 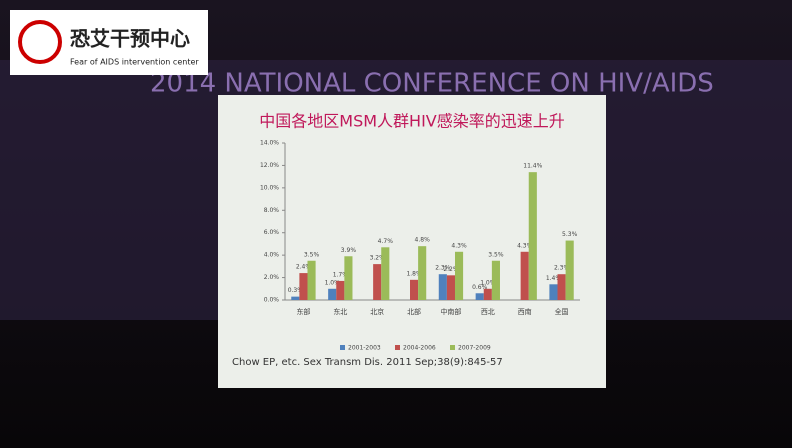 What do you see at coordinates (296, 290) in the screenshot?
I see `value-label: 0.3%` at bounding box center [296, 290].